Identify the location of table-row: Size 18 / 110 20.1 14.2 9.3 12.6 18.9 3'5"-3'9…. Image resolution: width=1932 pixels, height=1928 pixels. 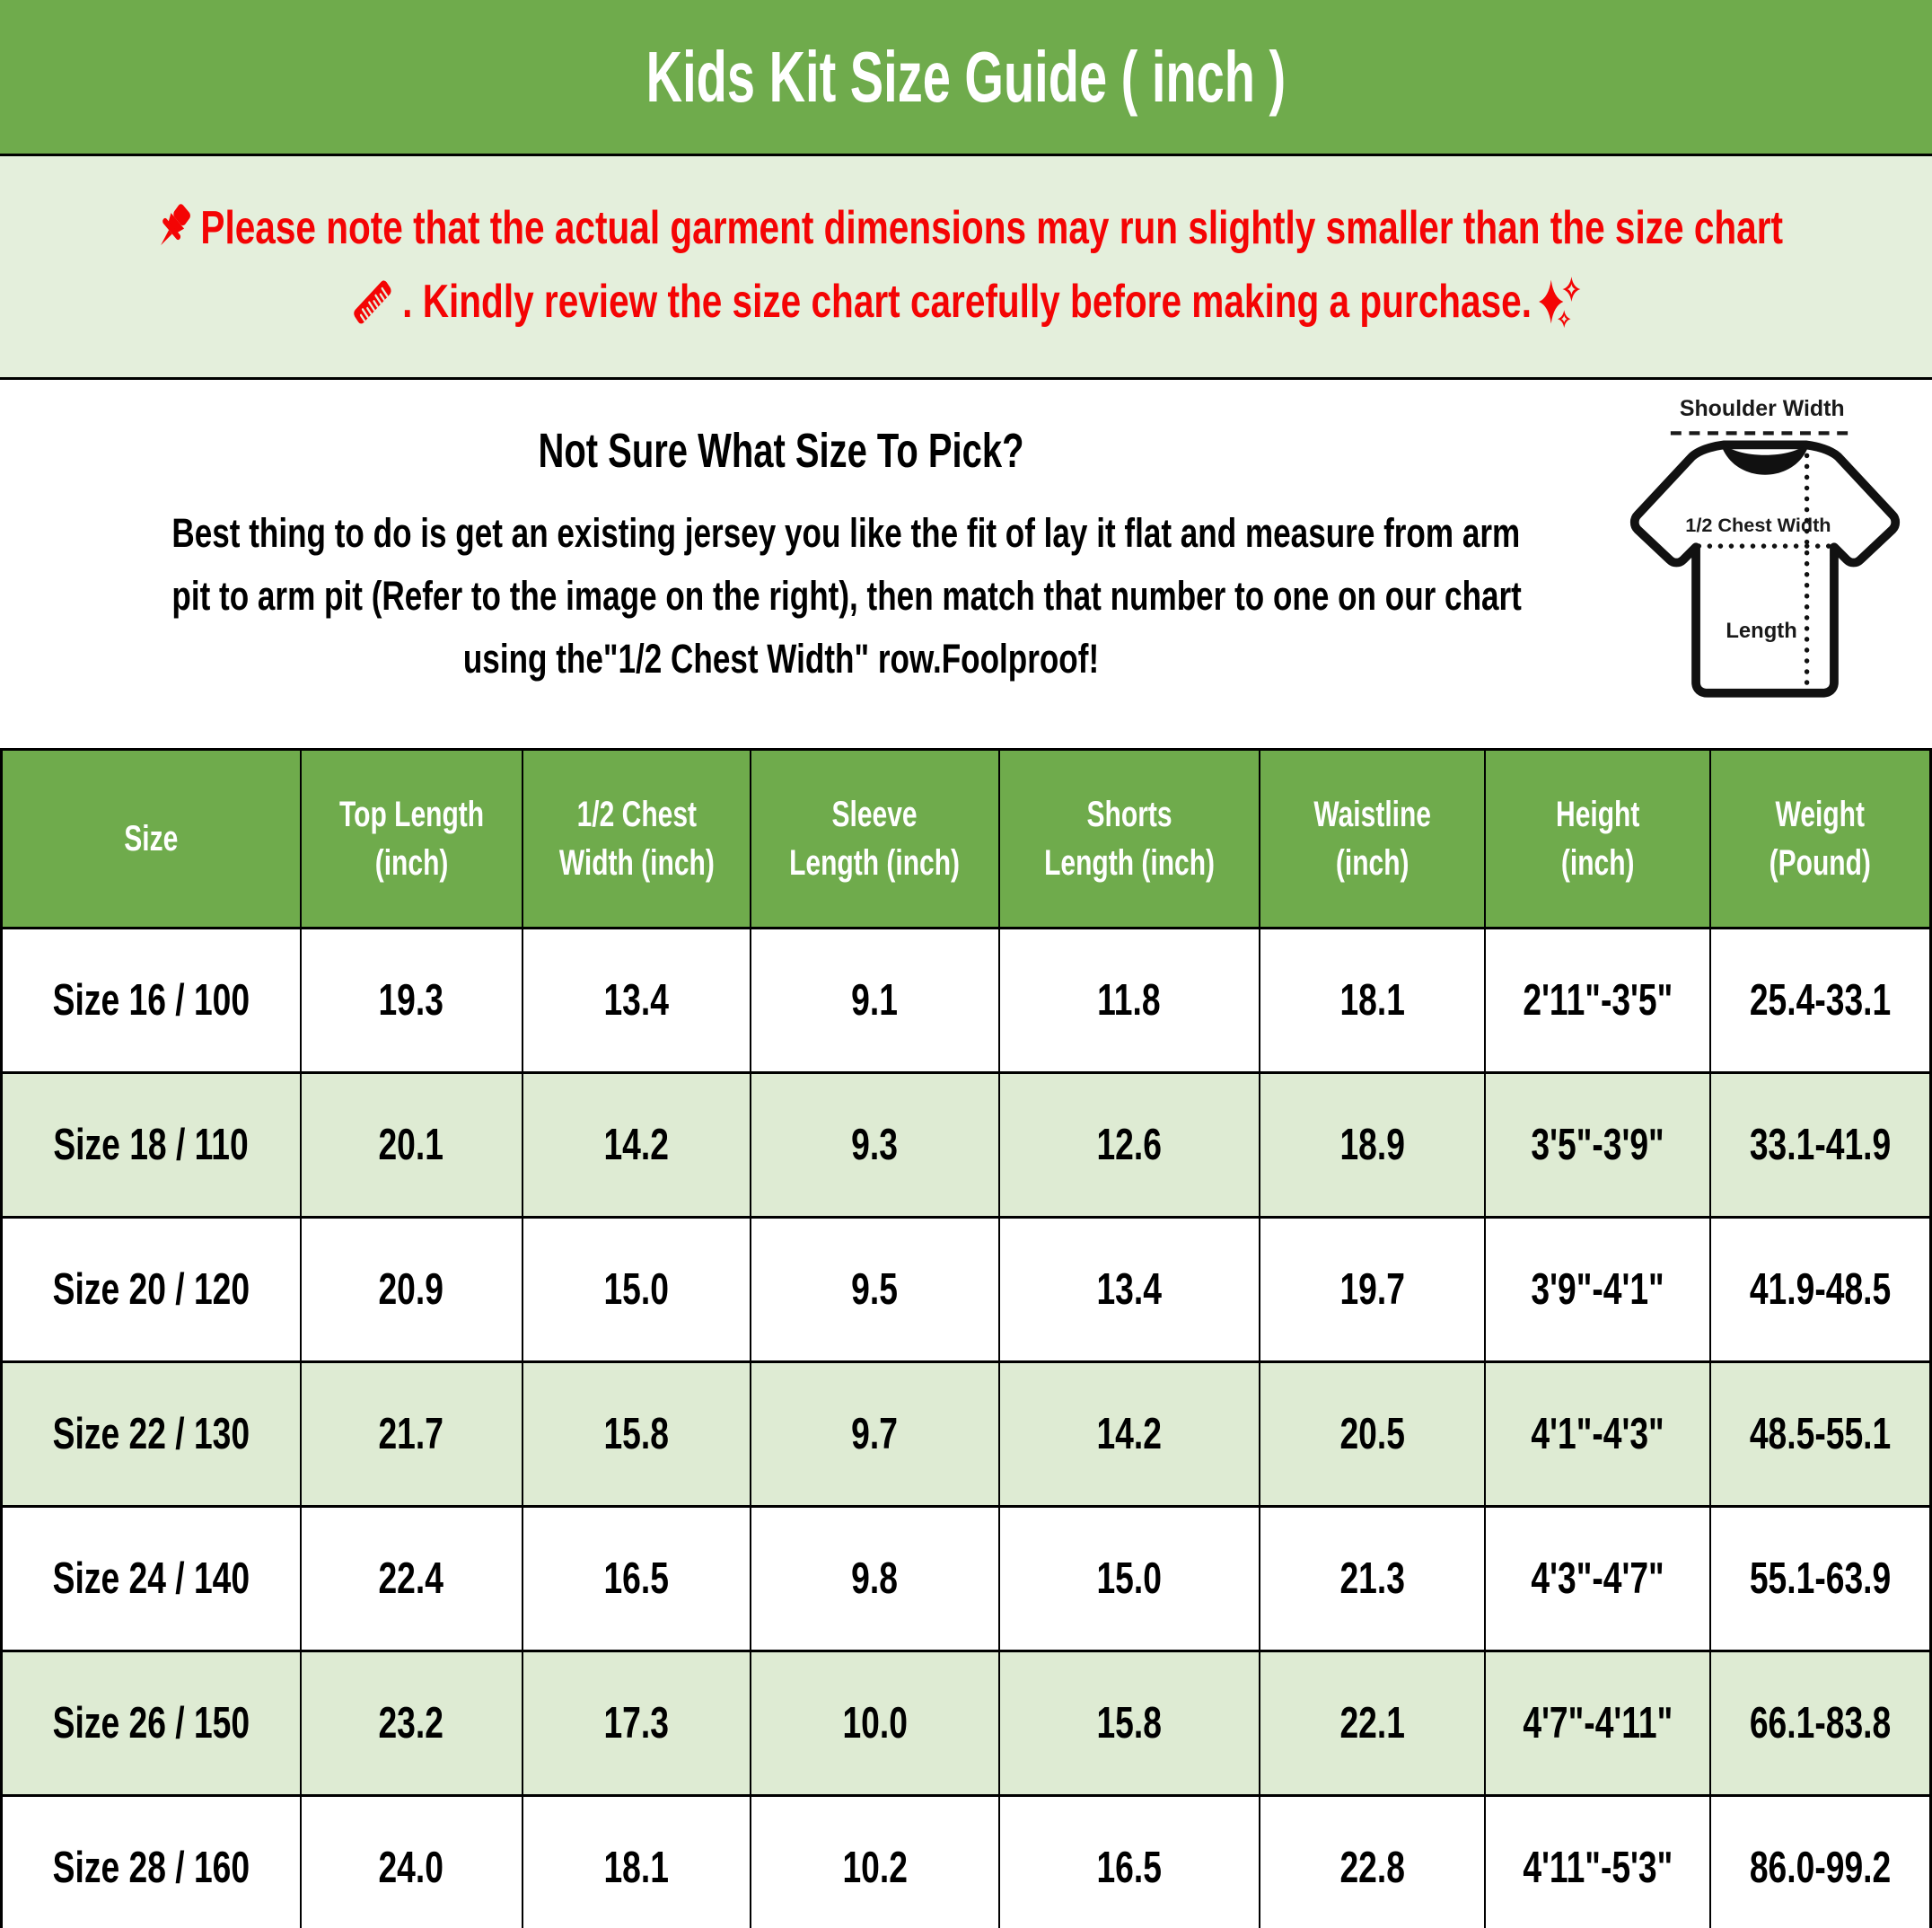
(966, 1145).